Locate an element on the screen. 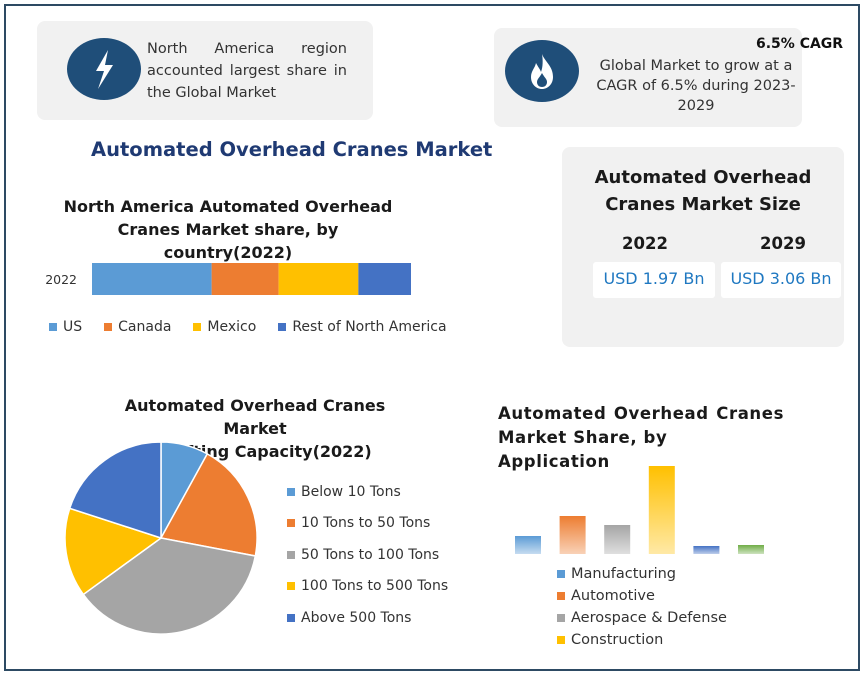  capacity-chart-title-line2: by, Lifting Capacity(2022) is located at coordinates (255, 451).